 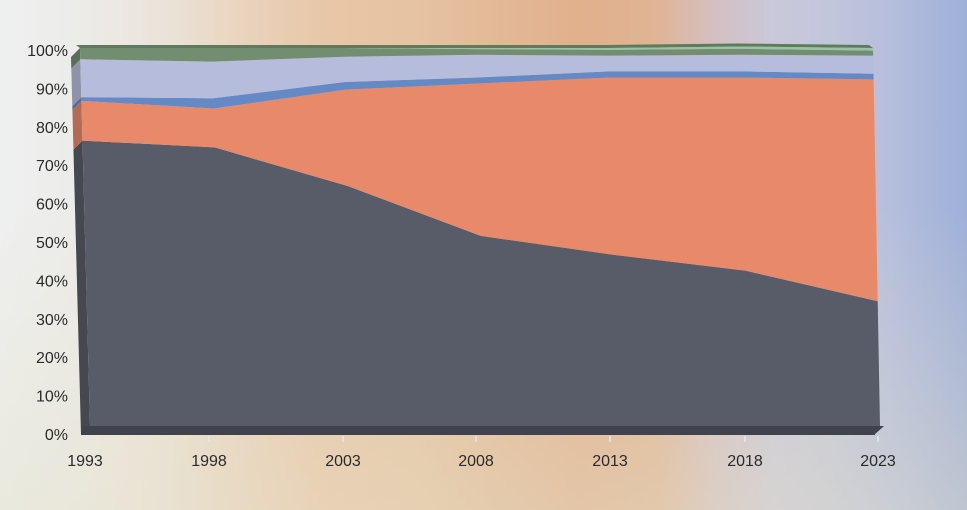 What do you see at coordinates (52, 243) in the screenshot?
I see `y-tick-label: 50%` at bounding box center [52, 243].